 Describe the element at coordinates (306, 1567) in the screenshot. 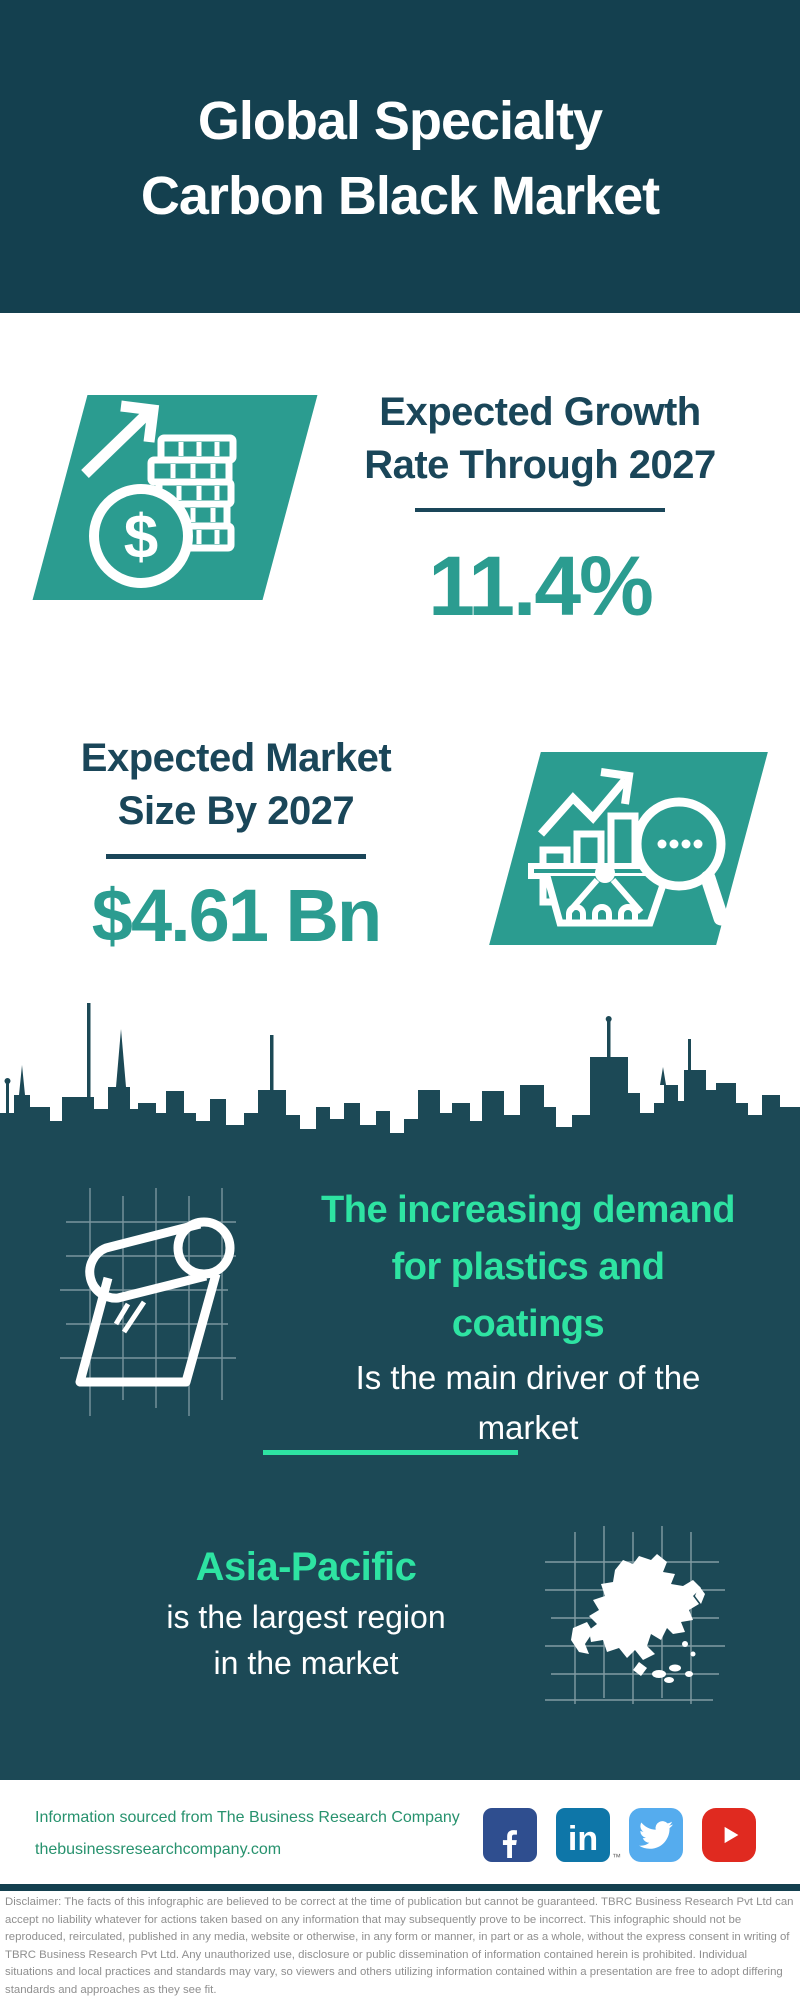

I see `region-highlight: Asia-Pacific` at that location.